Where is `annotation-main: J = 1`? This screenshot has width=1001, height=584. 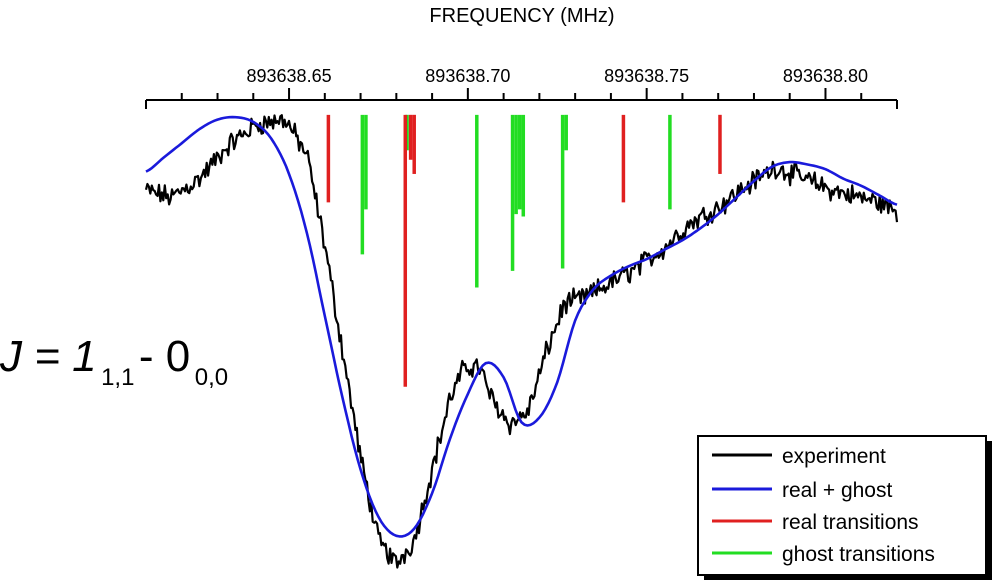 annotation-main: J = 1 is located at coordinates (48, 356).